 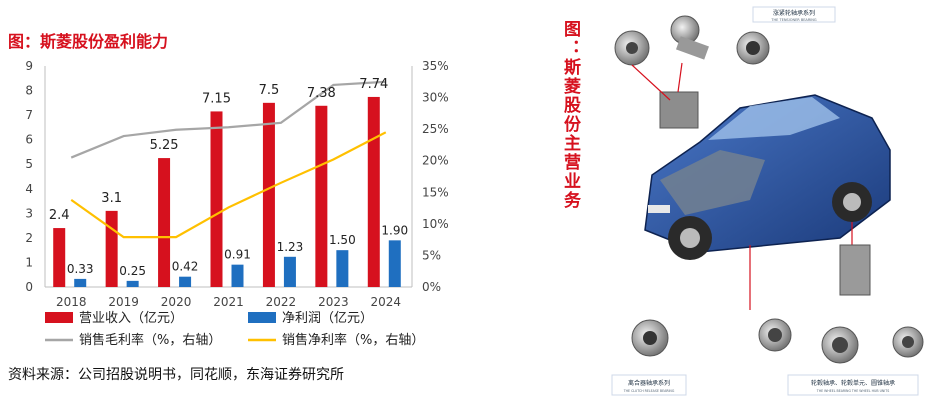 What do you see at coordinates (281, 302) in the screenshot?
I see `x-tick-label: 2022` at bounding box center [281, 302].